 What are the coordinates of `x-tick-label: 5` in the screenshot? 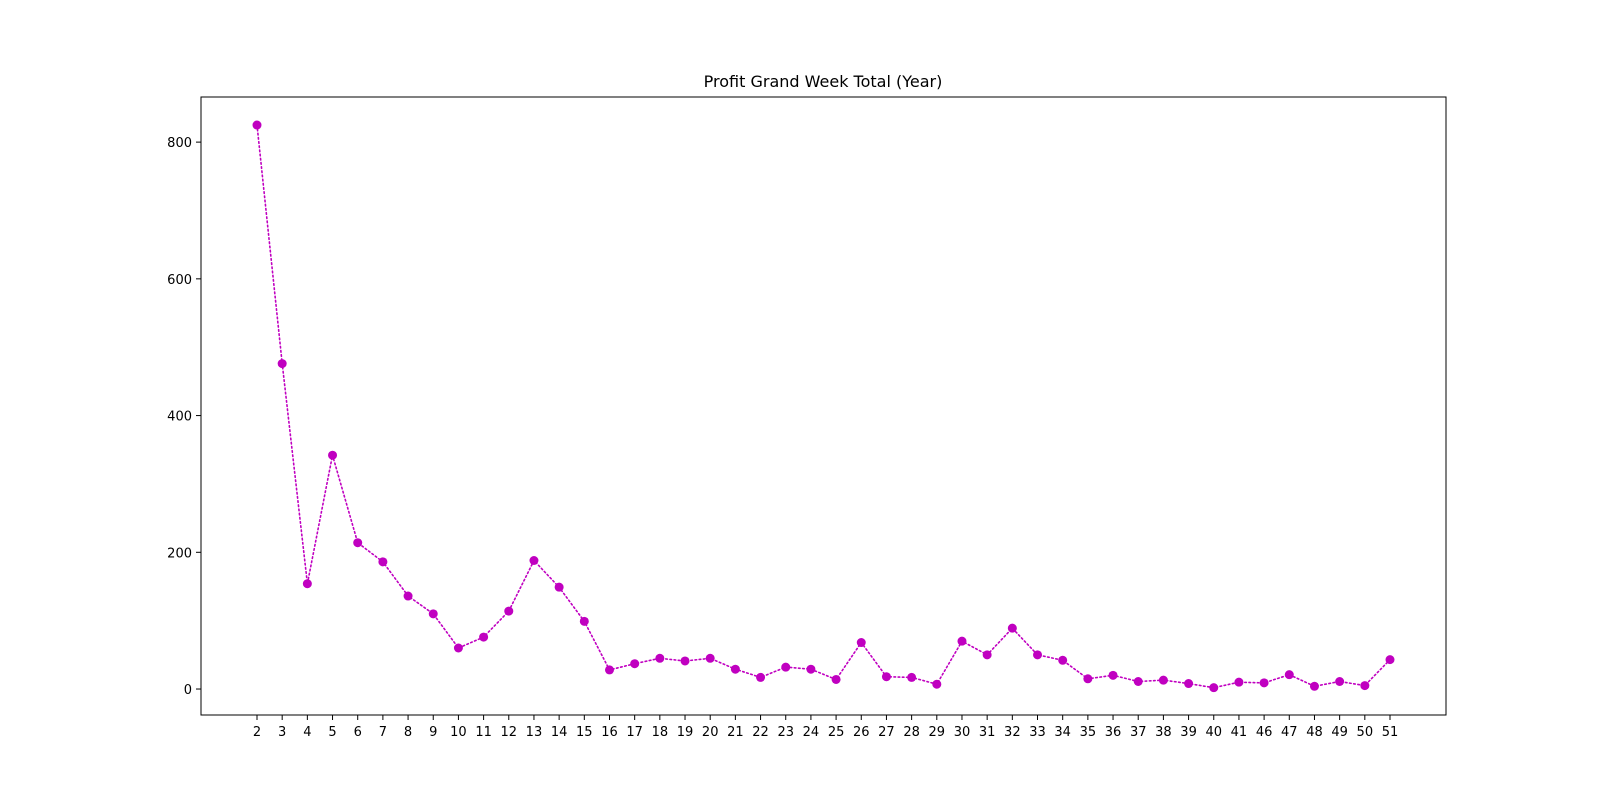 It's located at (332, 732).